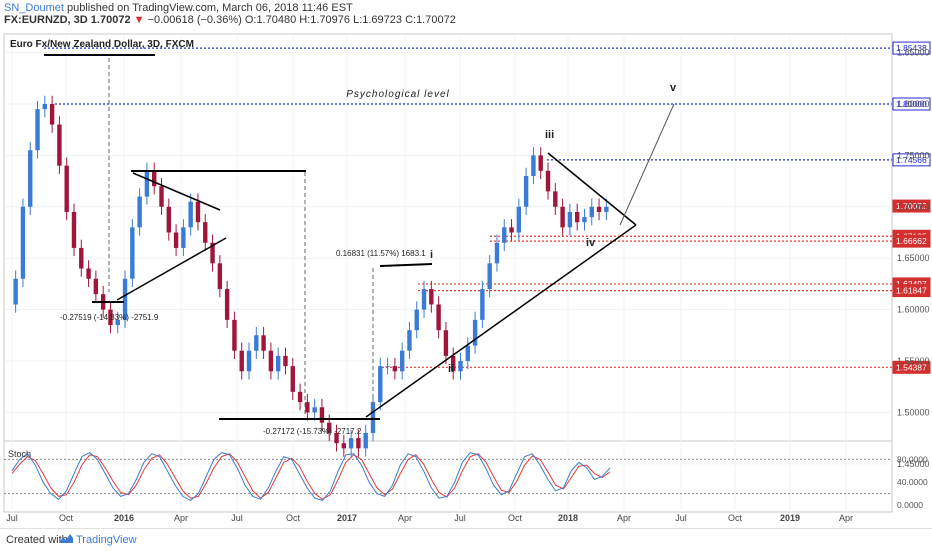  What do you see at coordinates (790, 518) in the screenshot?
I see `time-tick-label: 2019` at bounding box center [790, 518].